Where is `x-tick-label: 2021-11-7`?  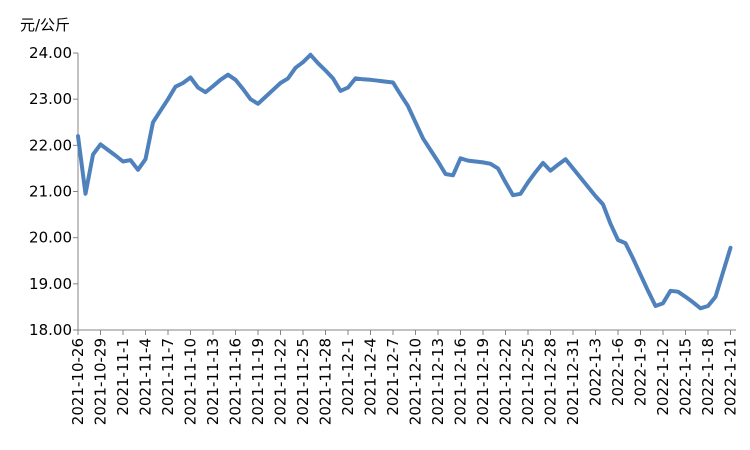 x-tick-label: 2021-11-7 is located at coordinates (168, 377).